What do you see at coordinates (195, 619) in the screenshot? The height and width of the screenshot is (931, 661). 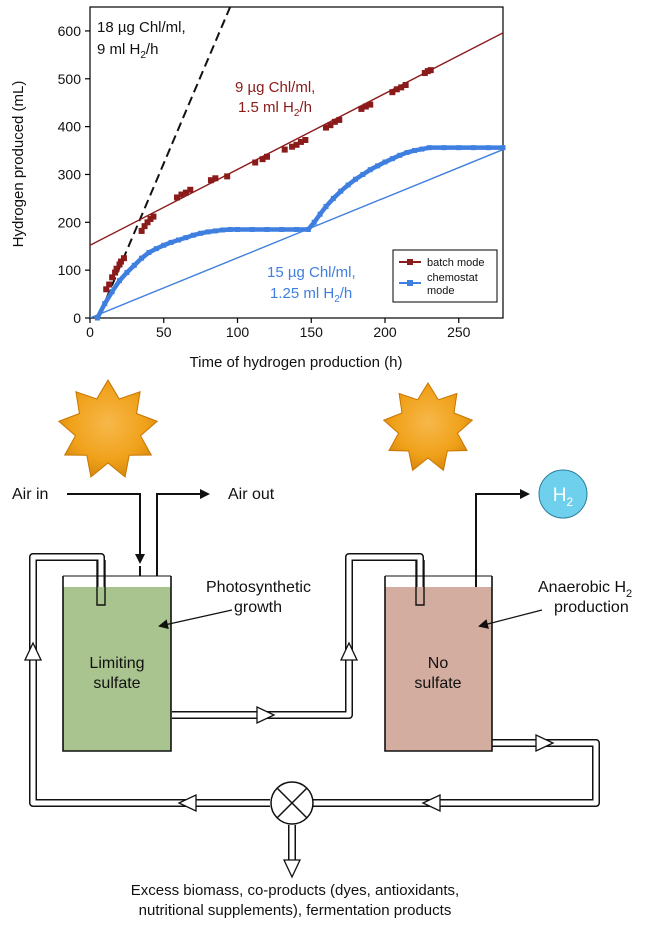 I see `tank1-callout-arrow` at bounding box center [195, 619].